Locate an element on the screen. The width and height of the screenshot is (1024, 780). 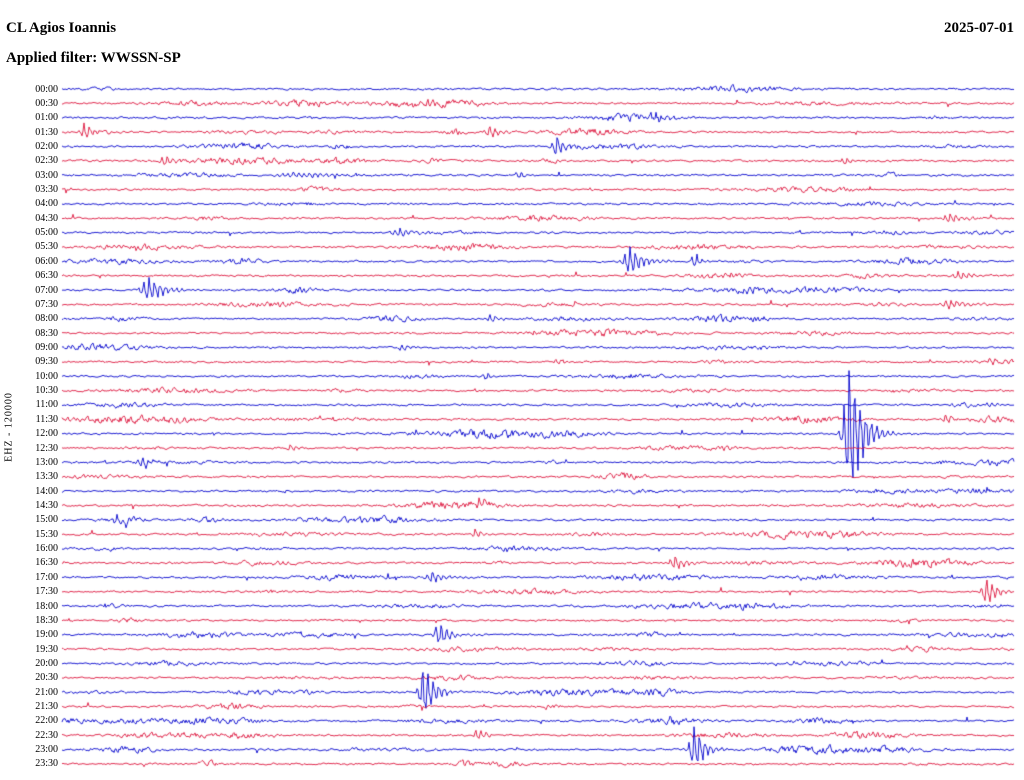
time-label: 11:30 is located at coordinates (46, 419).